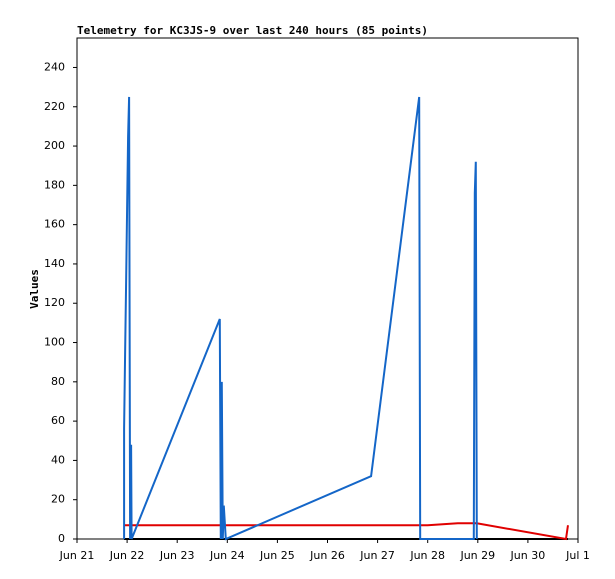  I want to click on x-tick-label: Jun 21, so click(77, 555).